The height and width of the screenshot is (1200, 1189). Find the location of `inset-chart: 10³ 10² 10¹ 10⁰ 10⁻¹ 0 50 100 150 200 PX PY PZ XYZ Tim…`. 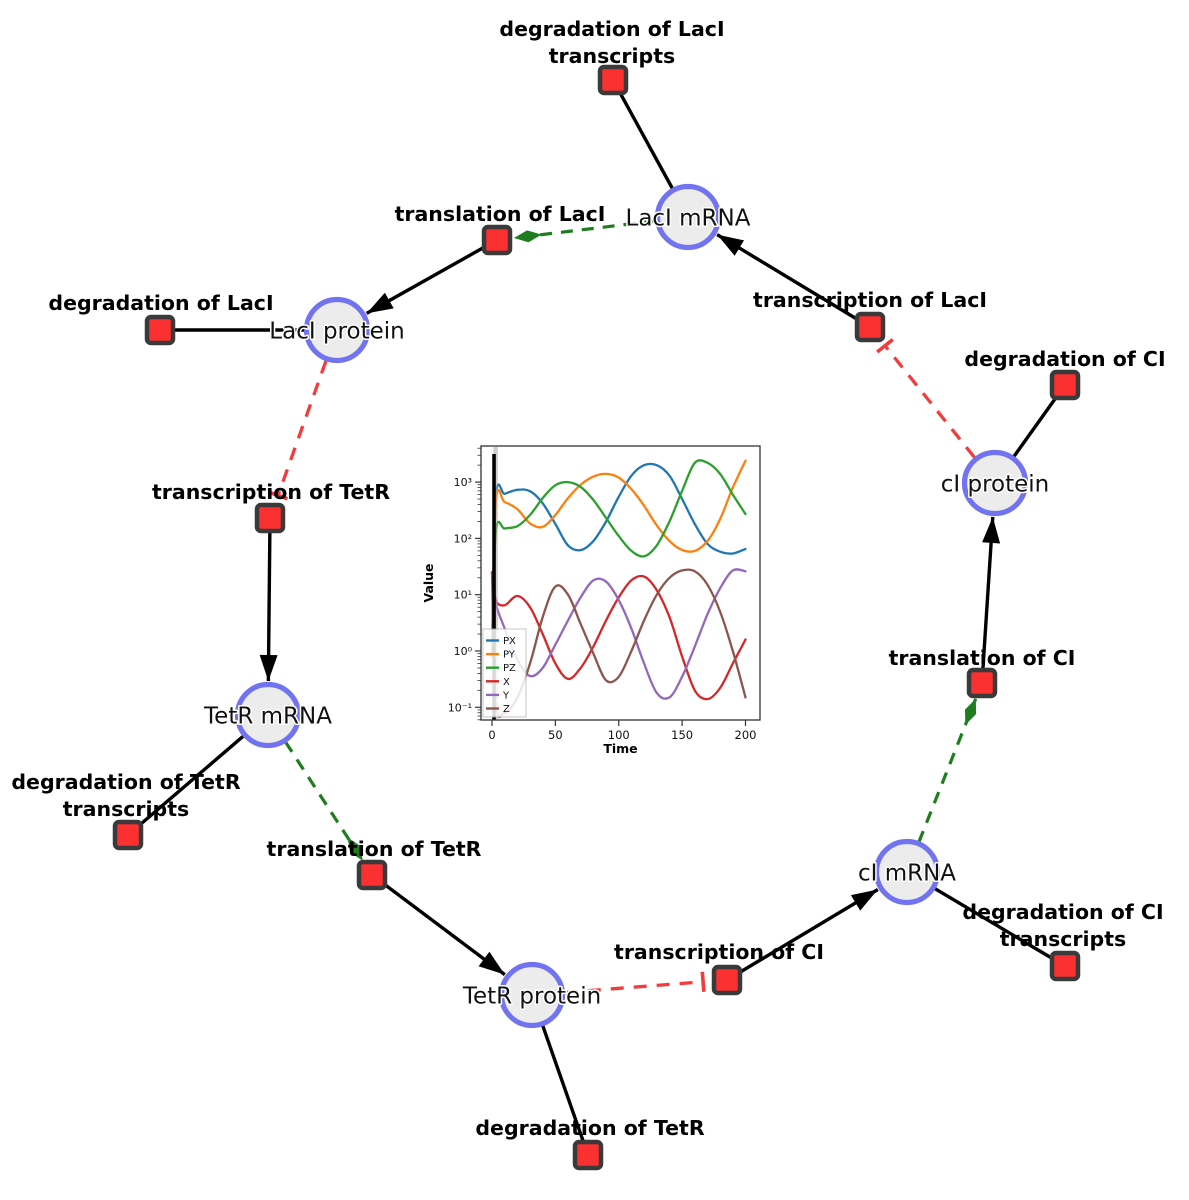

inset-chart: 10³ 10² 10¹ 10⁰ 10⁻¹ 0 50 100 150 200 PX PY PZ XYZ Tim… is located at coordinates (591, 600).